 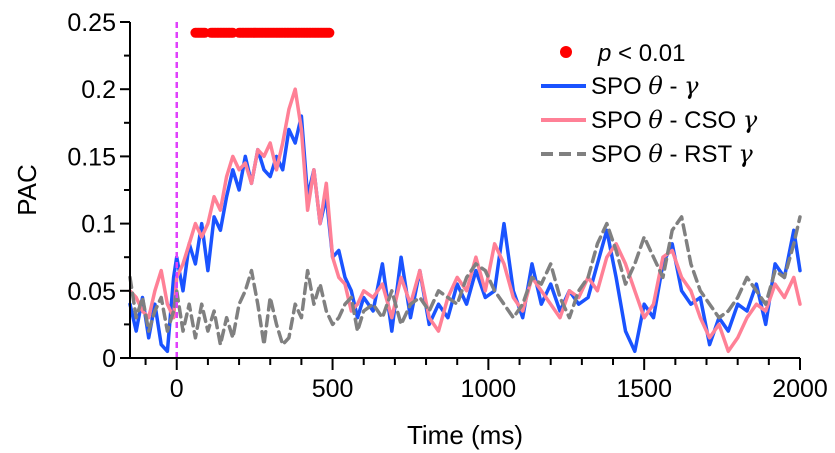 I want to click on legend-1-theta: θ, so click(x=655, y=86).